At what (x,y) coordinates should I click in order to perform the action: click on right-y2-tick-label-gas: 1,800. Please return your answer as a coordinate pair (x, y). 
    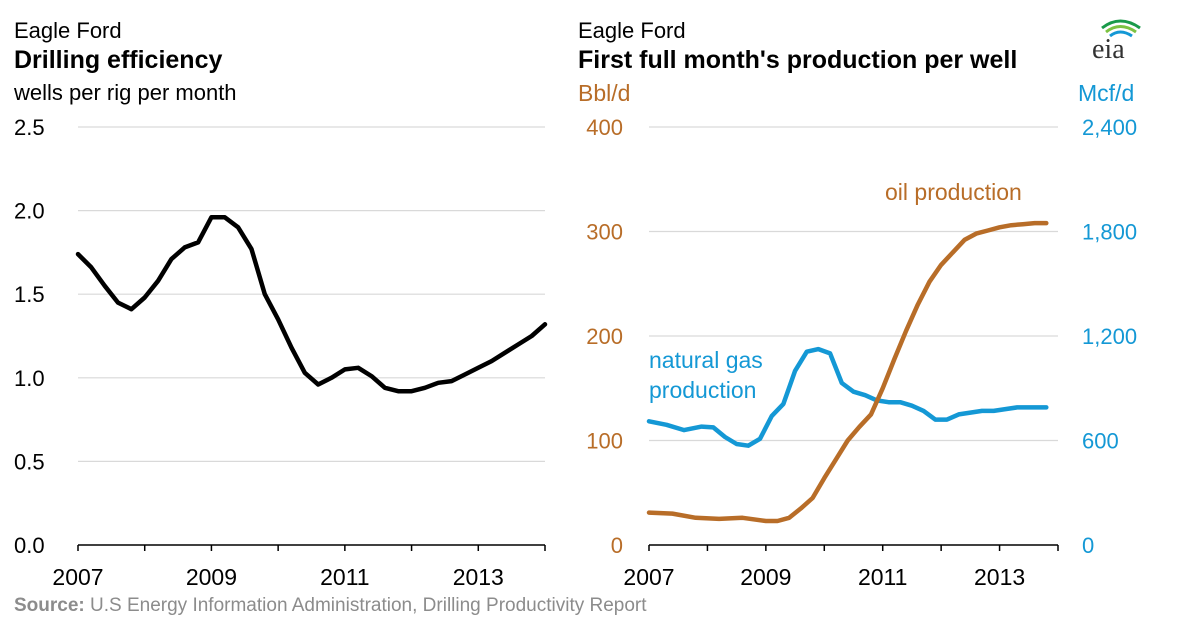
    Looking at the image, I should click on (1109, 232).